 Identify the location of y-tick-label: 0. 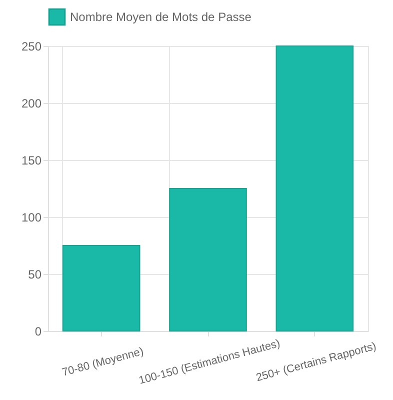
(38, 331).